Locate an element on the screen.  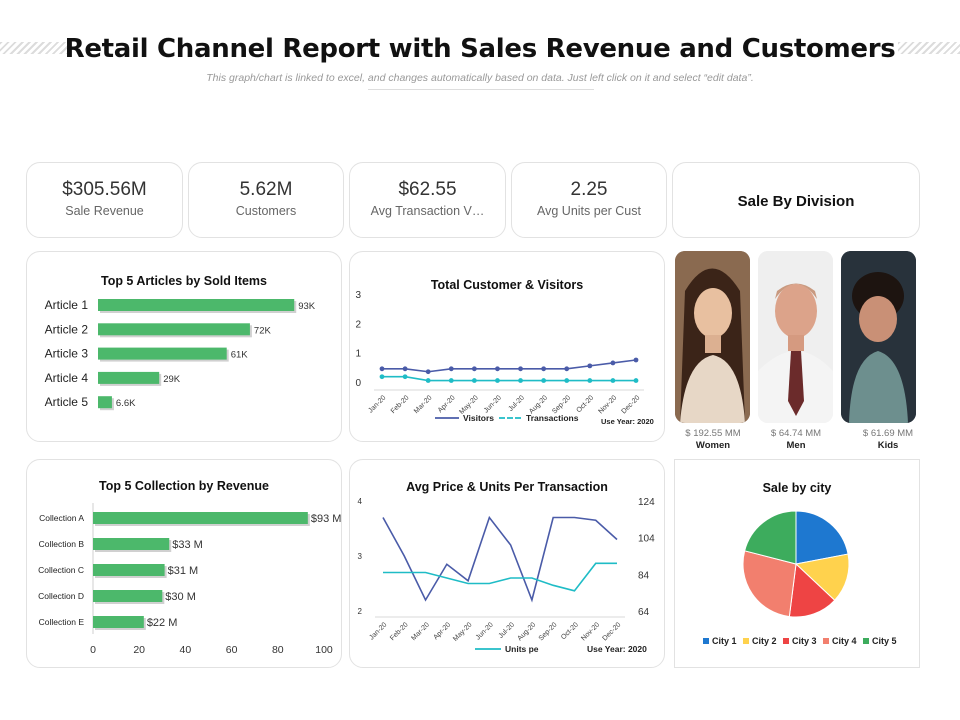
category-label: Article 5 is located at coordinates (67, 402).